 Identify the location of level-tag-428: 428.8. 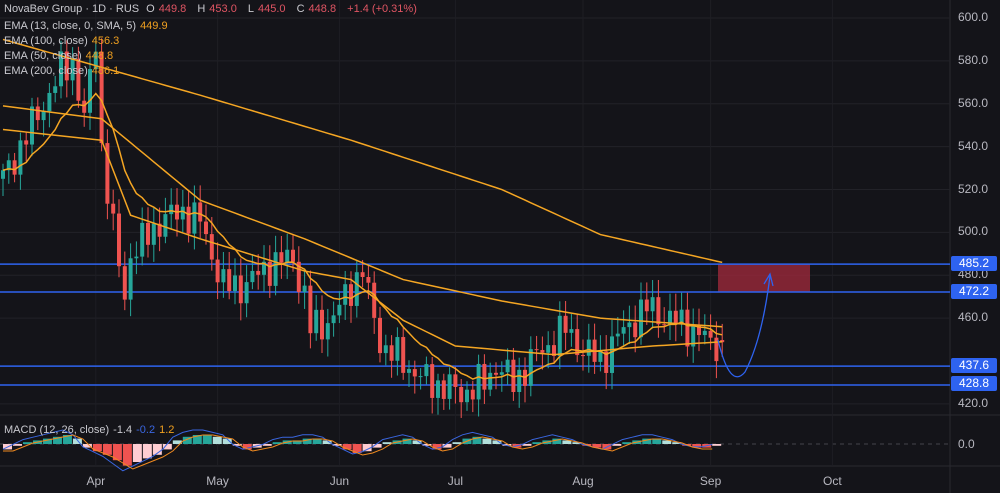
(974, 383).